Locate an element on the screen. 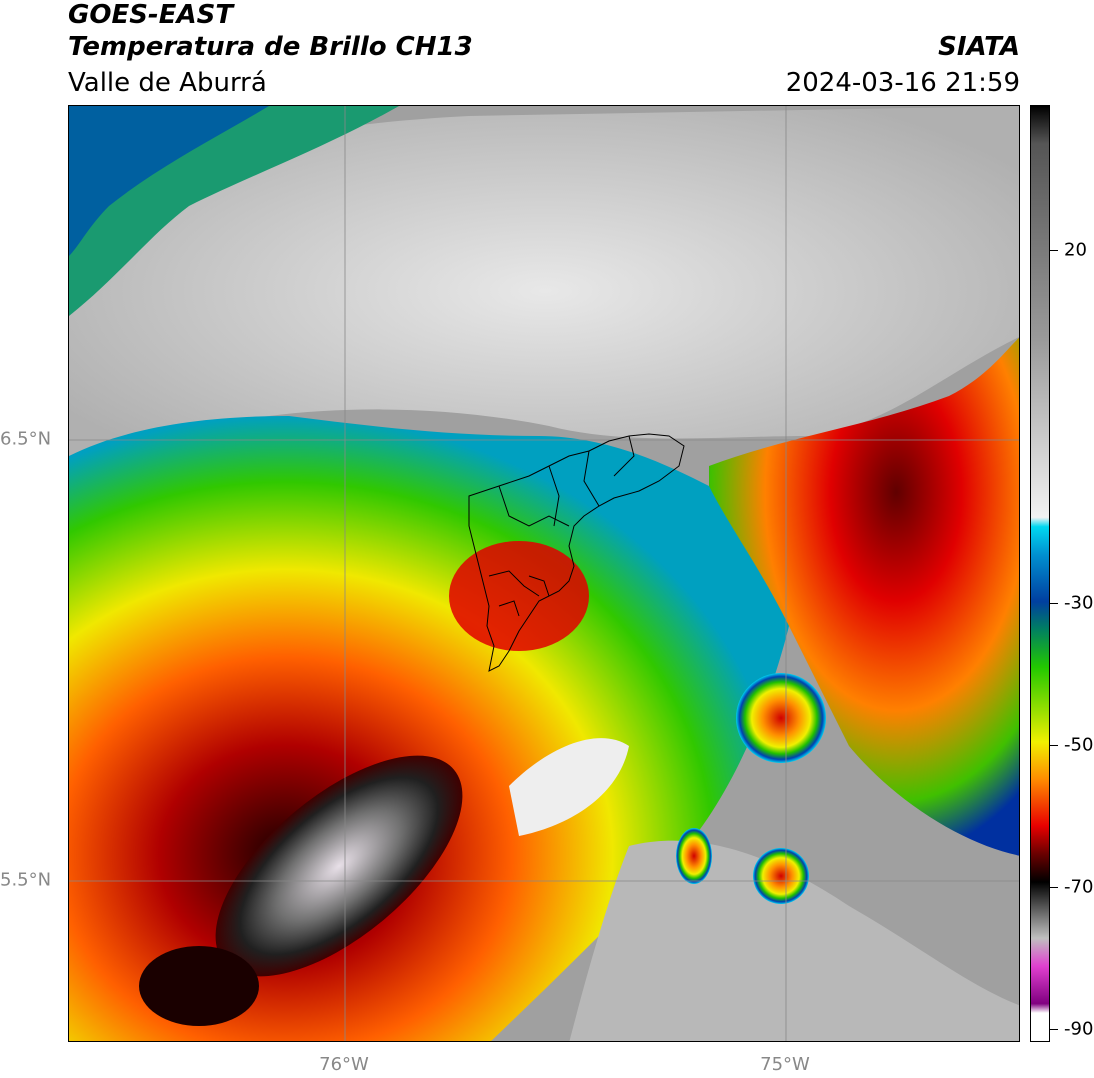  lat-tick-5-5n: 5.5°N is located at coordinates (26, 880).